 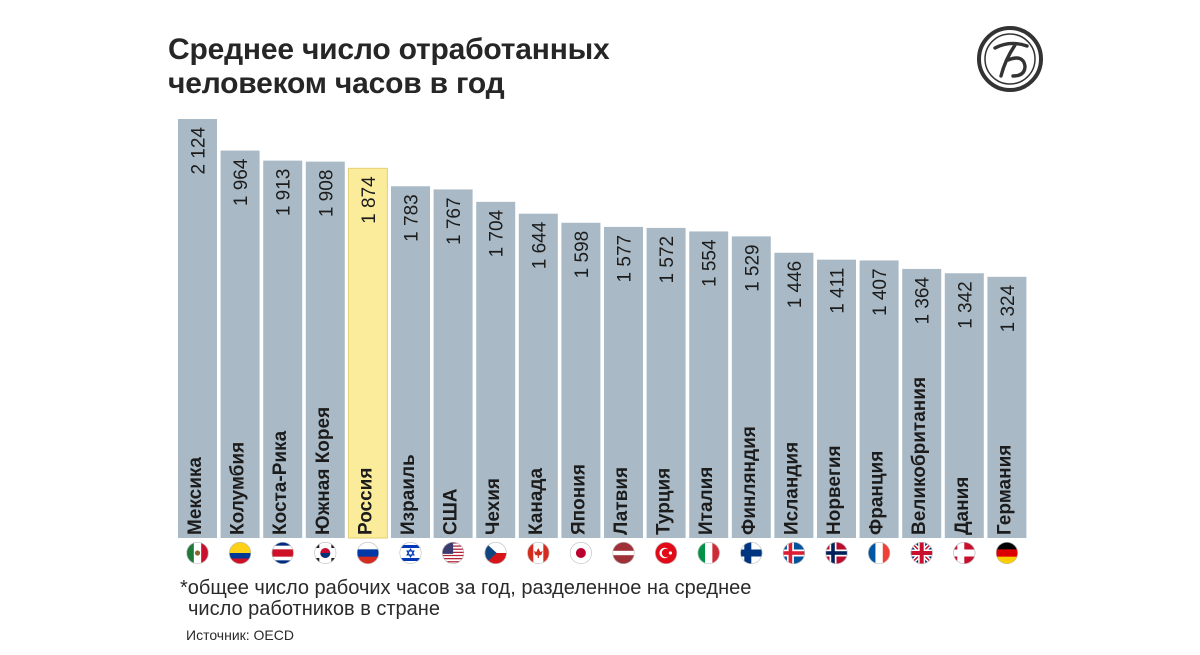 I want to click on mexico-flag-icon, so click(x=197, y=552).